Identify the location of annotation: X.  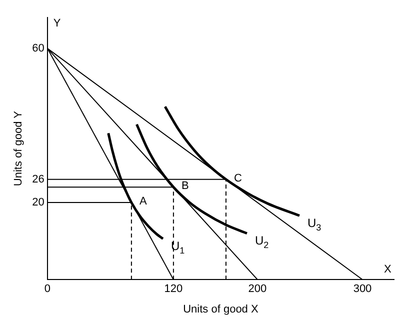
(388, 270).